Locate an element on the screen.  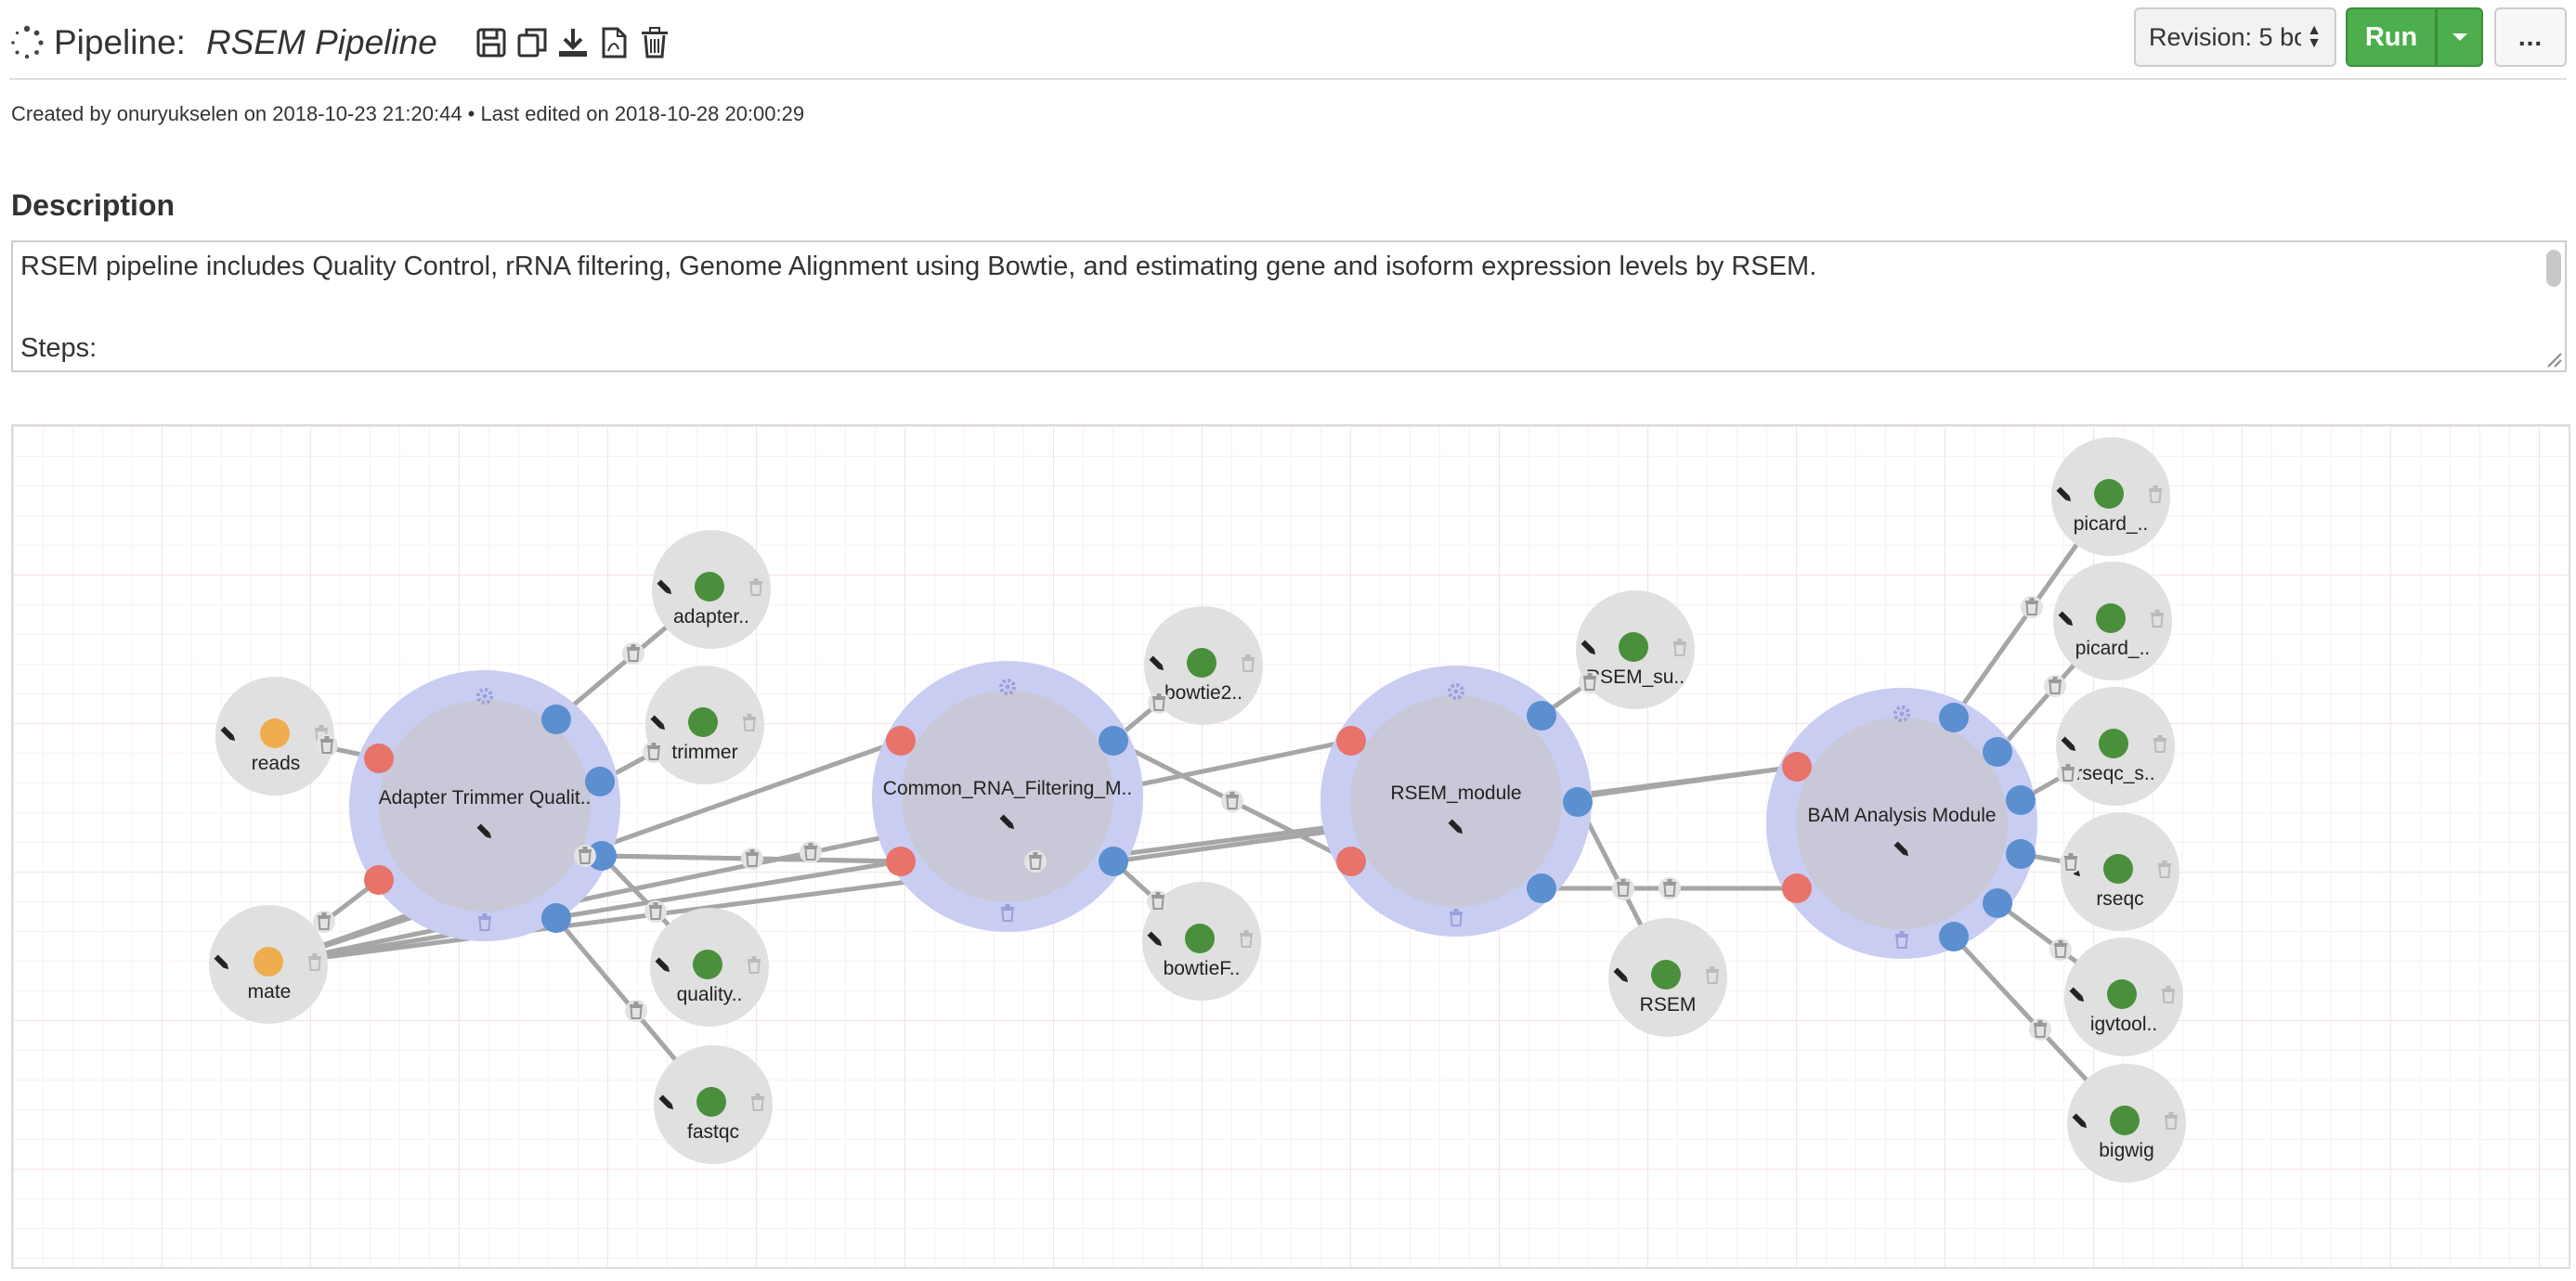
output-node-picard1: picard_.. is located at coordinates (2110, 496).